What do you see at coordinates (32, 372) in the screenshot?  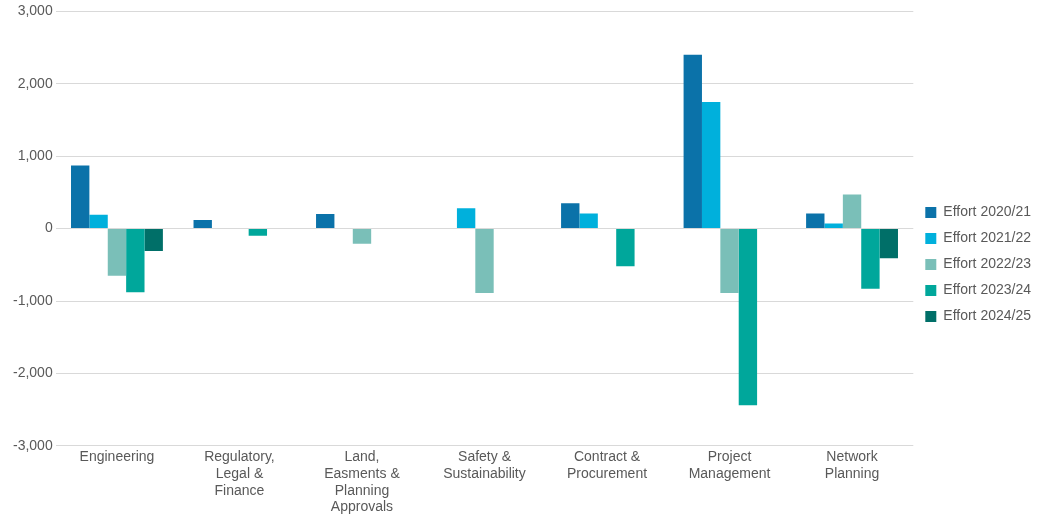 I see `y-tick-label: -2,000` at bounding box center [32, 372].